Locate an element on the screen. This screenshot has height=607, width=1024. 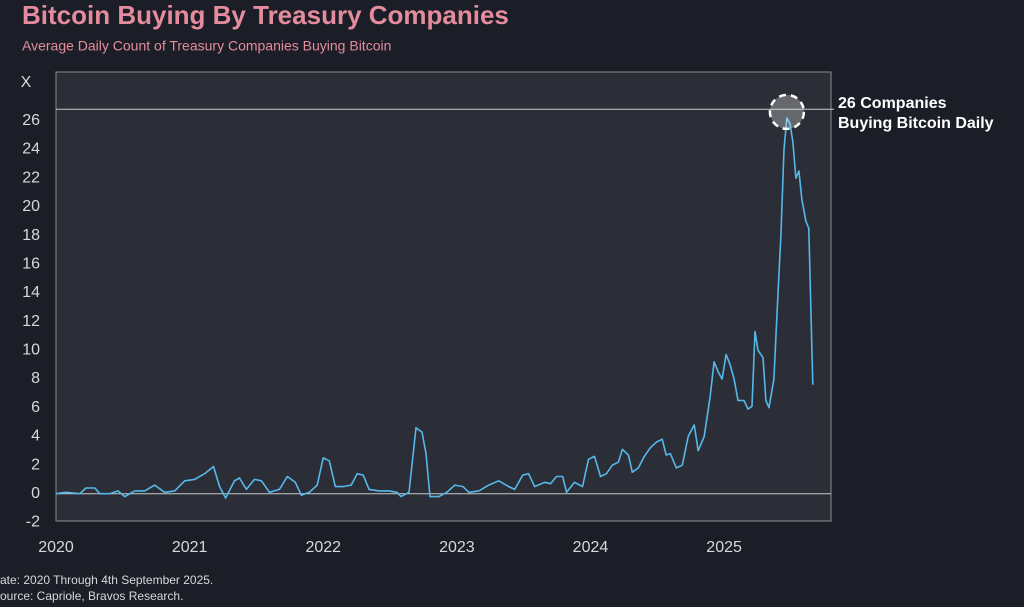
y-tick-label: 10 is located at coordinates (31, 350).